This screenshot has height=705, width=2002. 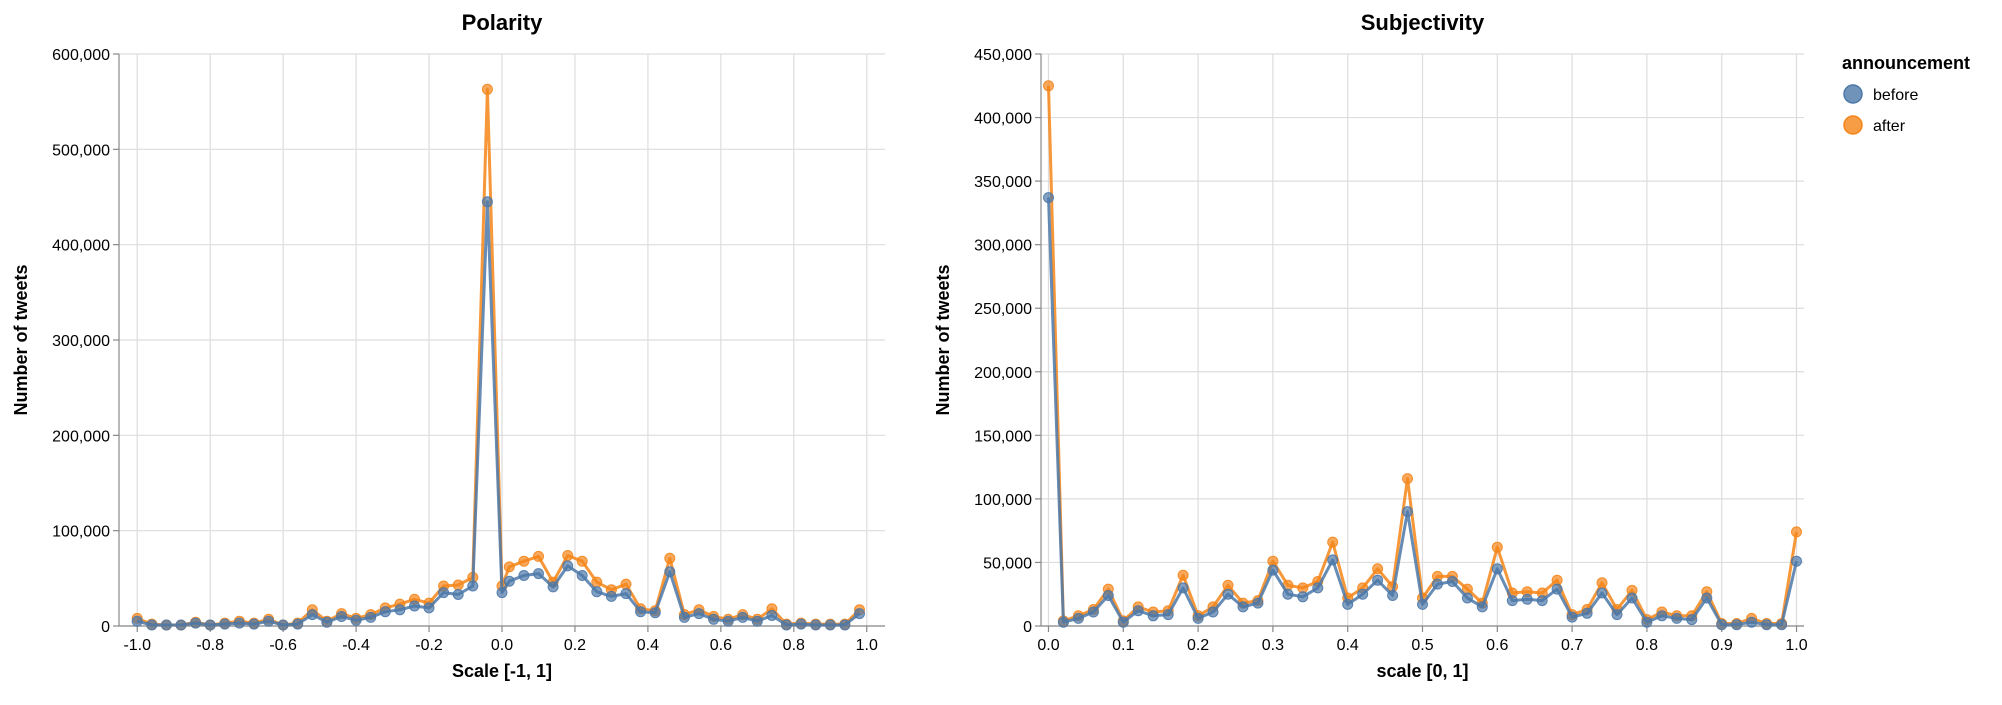 What do you see at coordinates (1003, 309) in the screenshot?
I see `subjectivity-y-tick-label-5: 250,000` at bounding box center [1003, 309].